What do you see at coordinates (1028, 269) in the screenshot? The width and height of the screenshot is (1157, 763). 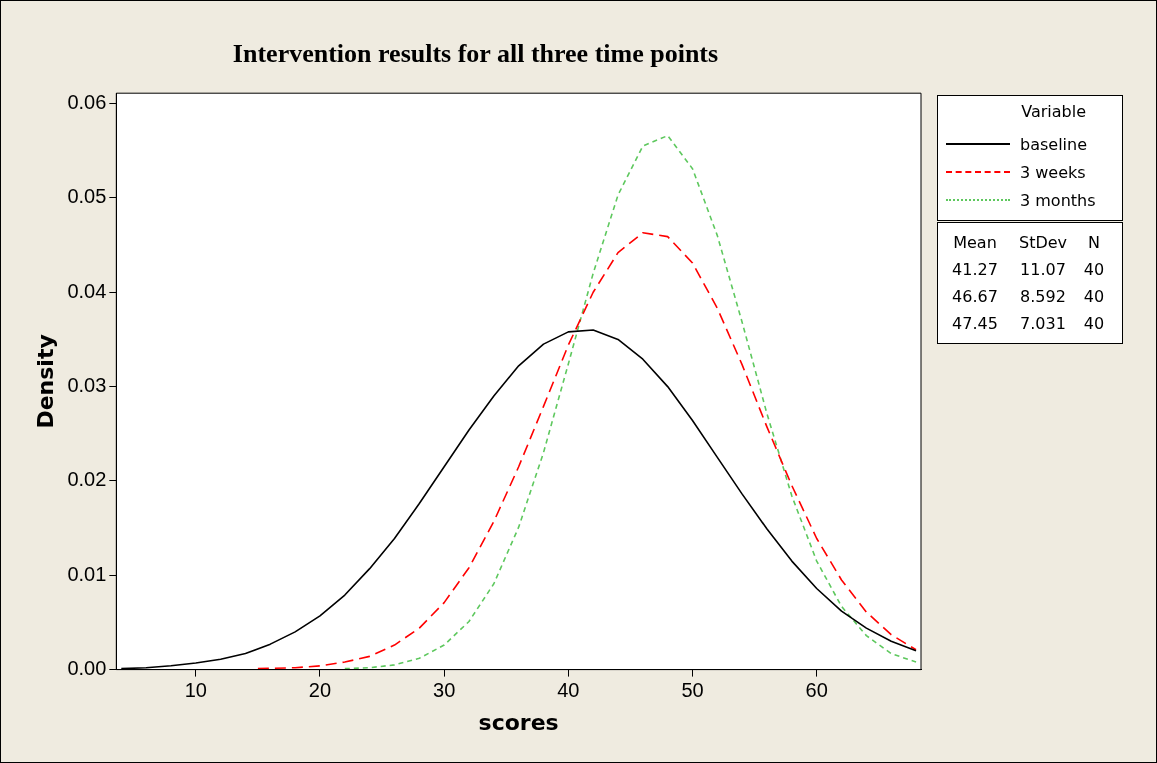 I see `text: 41.27 11.07 40` at bounding box center [1028, 269].